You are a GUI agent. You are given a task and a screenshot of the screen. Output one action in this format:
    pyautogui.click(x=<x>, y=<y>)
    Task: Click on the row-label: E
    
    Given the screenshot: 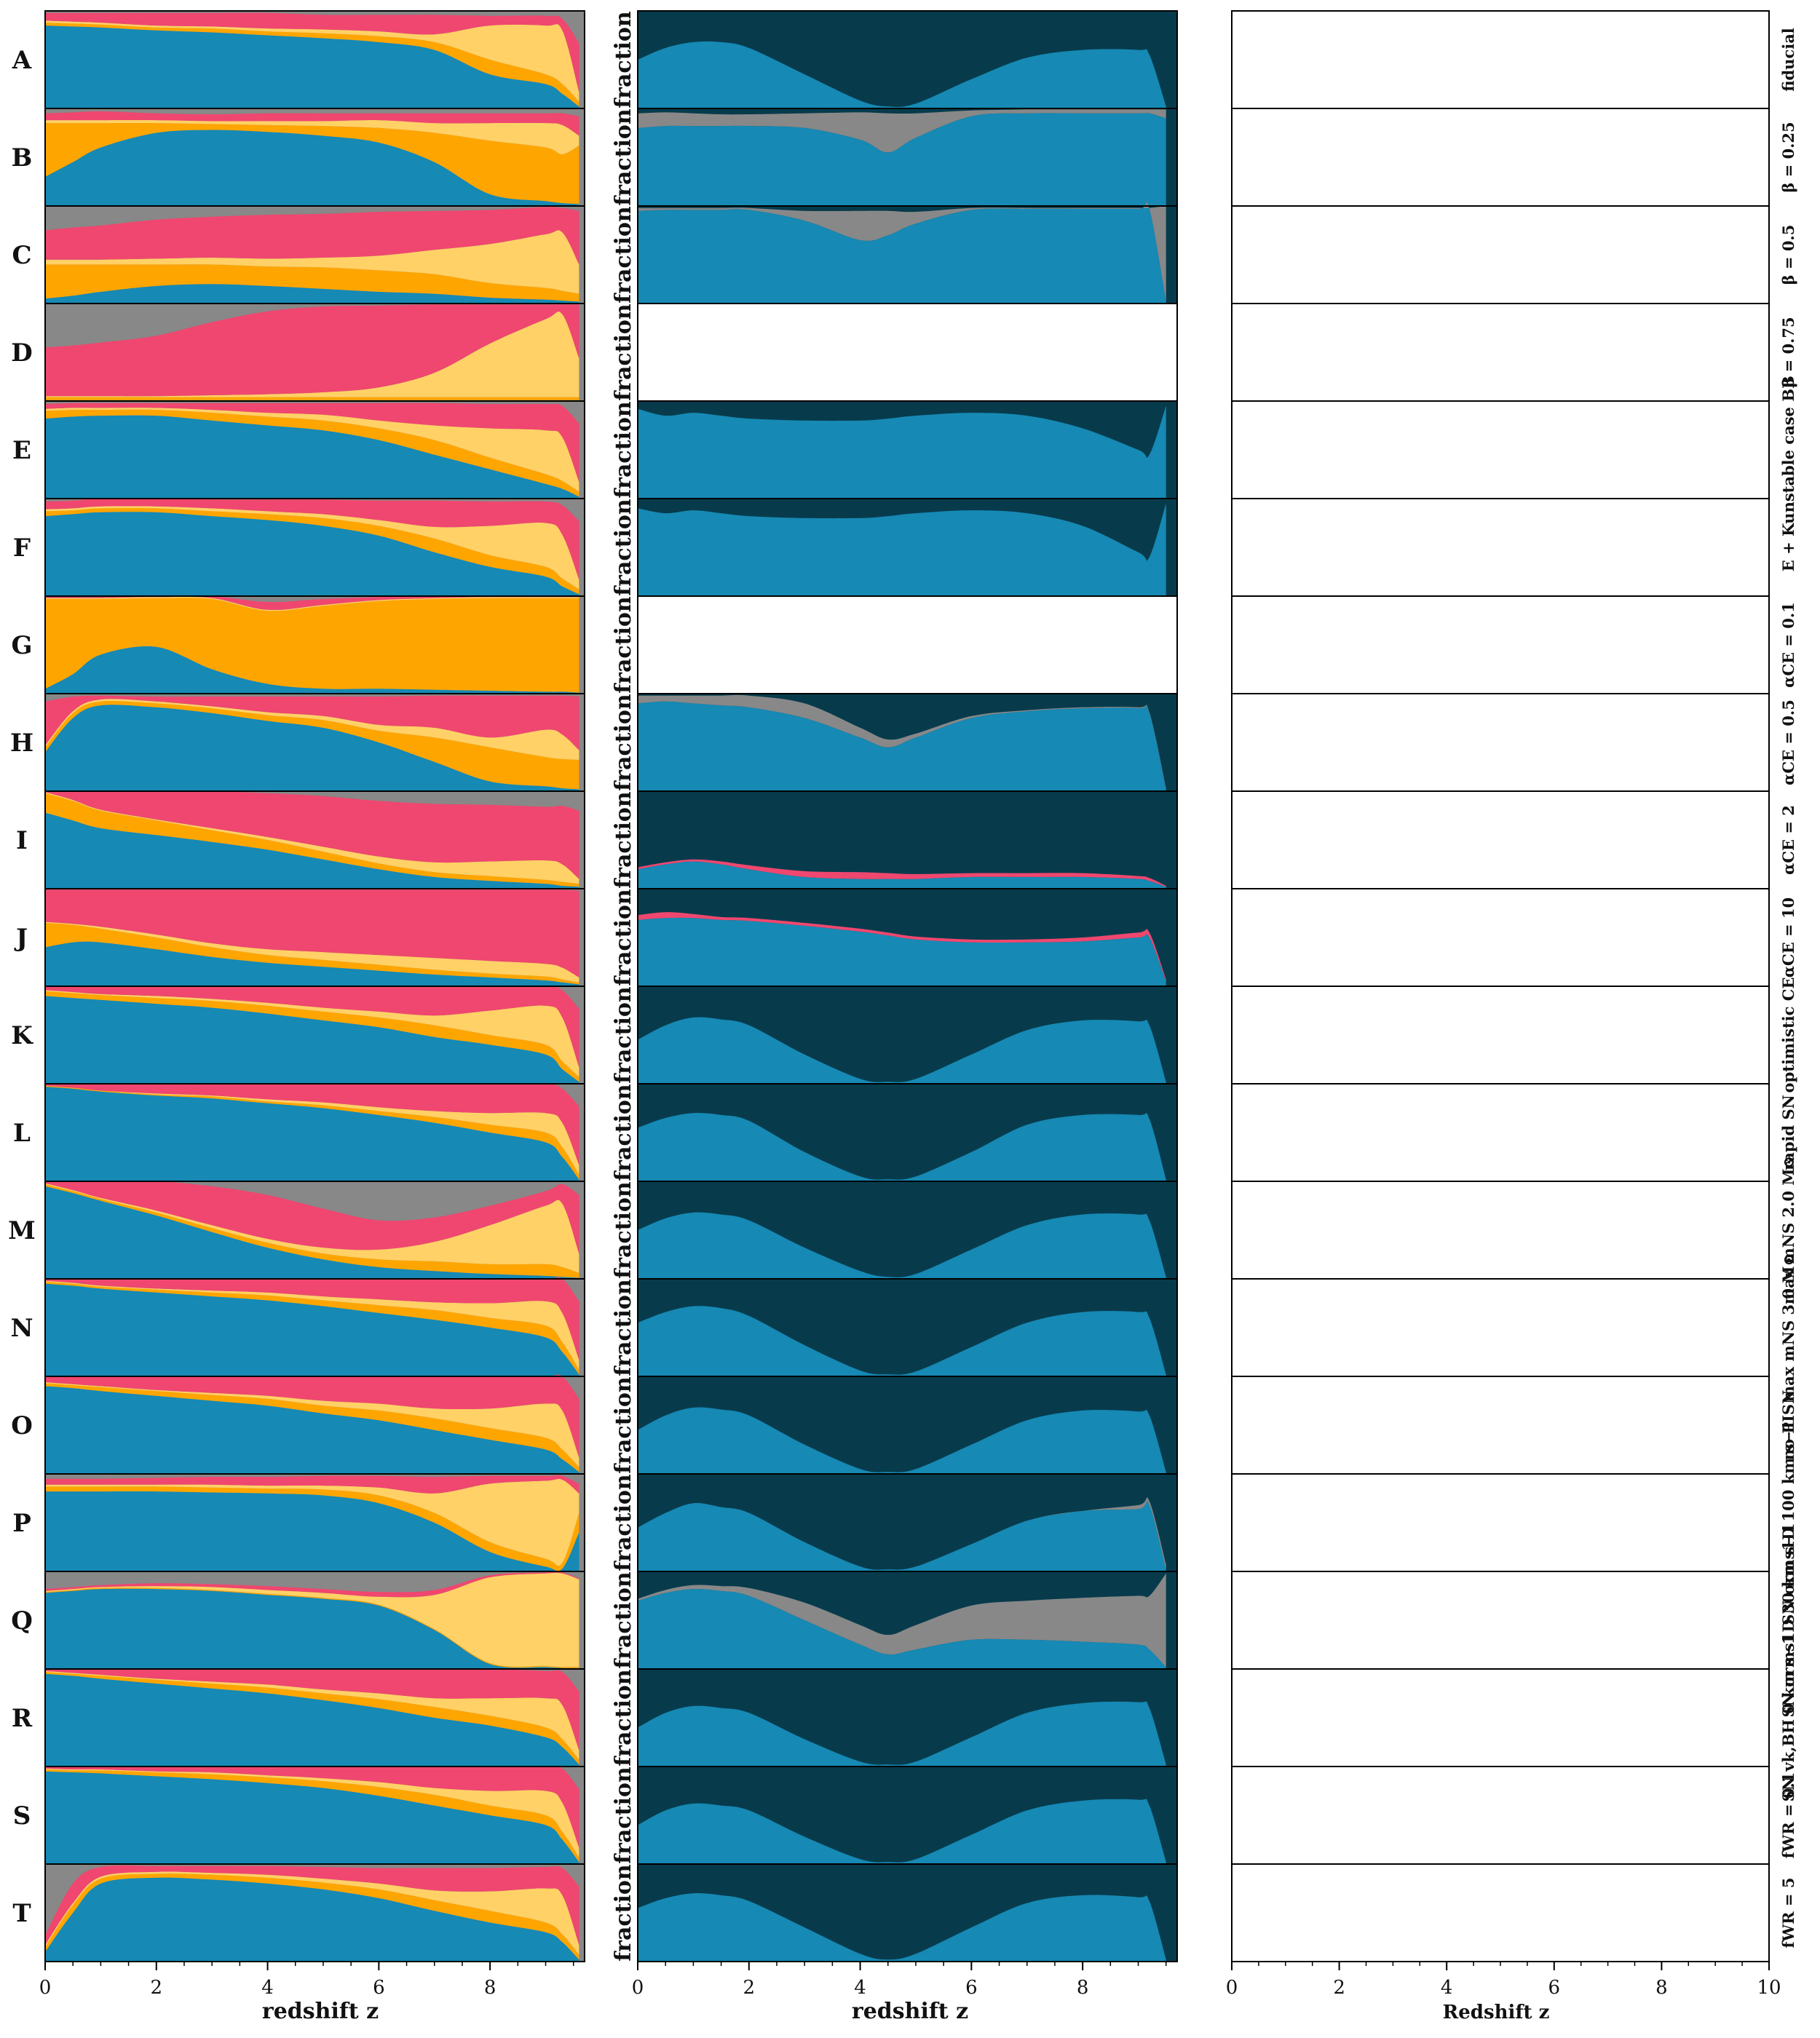 What is the action you would take?
    pyautogui.click(x=21, y=451)
    